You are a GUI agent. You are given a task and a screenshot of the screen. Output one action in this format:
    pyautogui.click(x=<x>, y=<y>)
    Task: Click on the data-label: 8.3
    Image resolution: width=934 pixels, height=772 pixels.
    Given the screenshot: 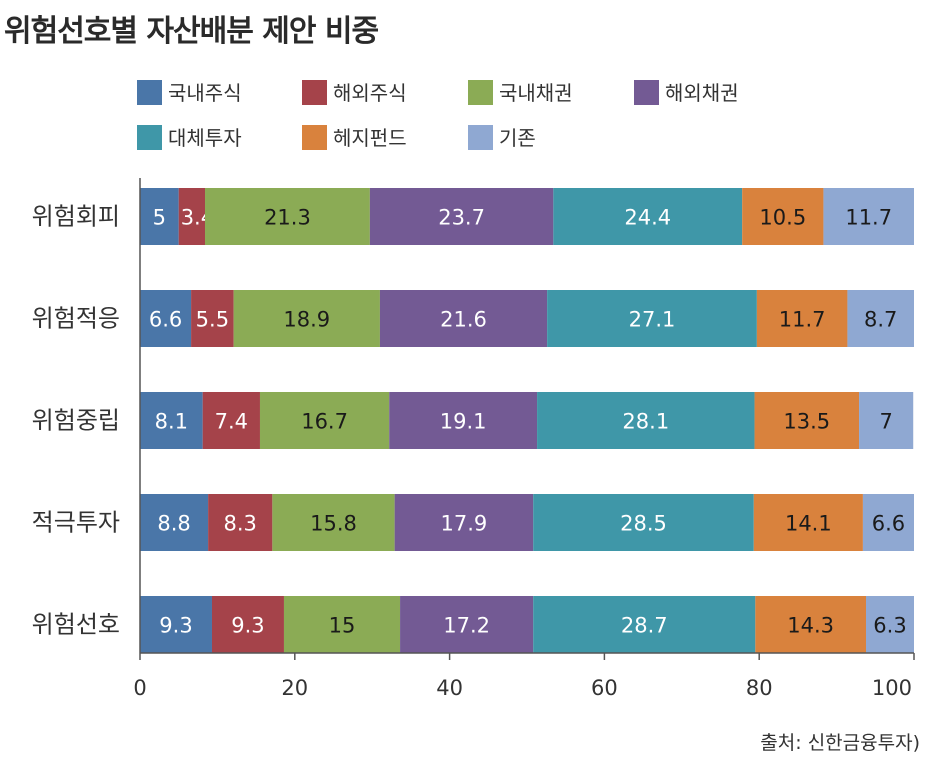 What is the action you would take?
    pyautogui.click(x=240, y=524)
    